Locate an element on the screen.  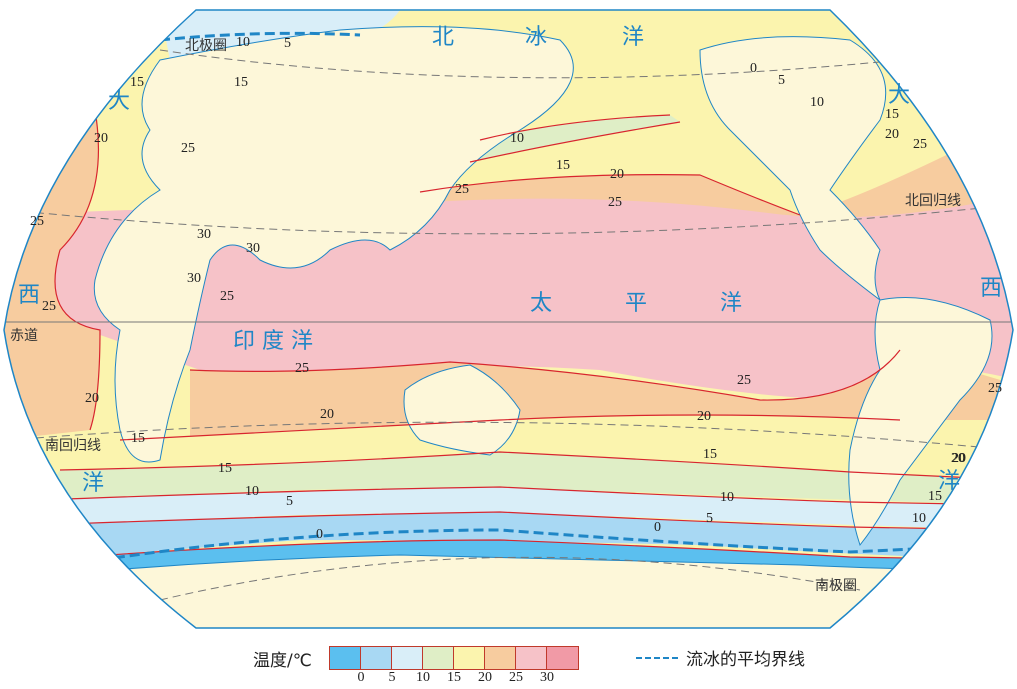
indian-ocean-label: 印 度 洋 is located at coordinates (273, 341).